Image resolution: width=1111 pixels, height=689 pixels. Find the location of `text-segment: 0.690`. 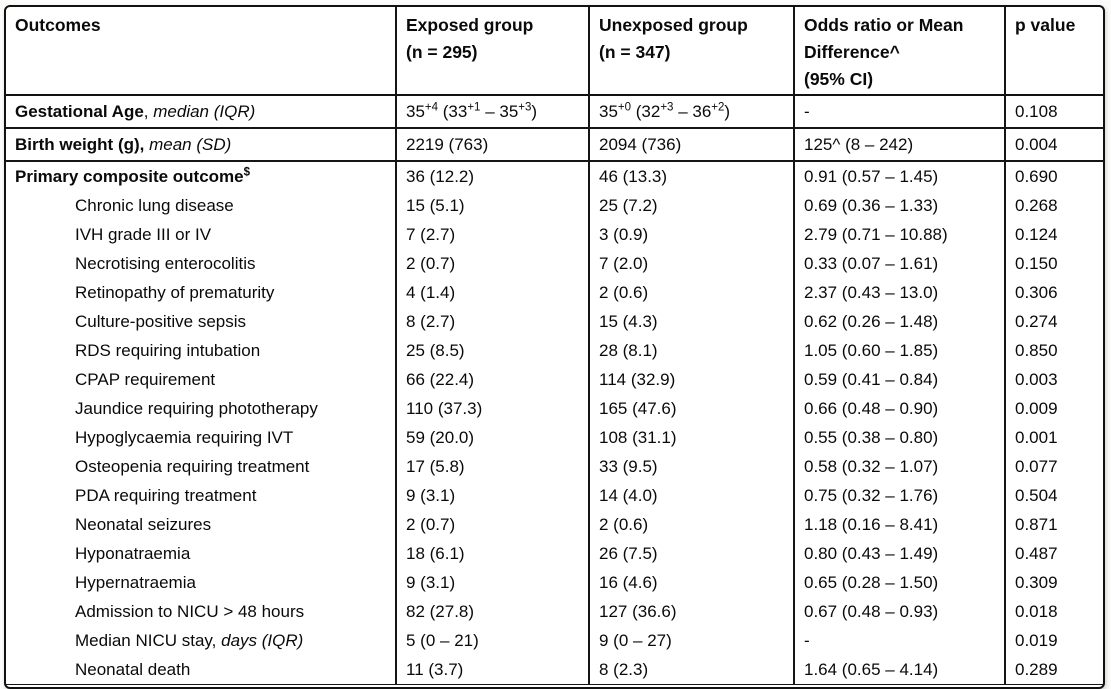

text-segment: 0.690 is located at coordinates (1036, 176).